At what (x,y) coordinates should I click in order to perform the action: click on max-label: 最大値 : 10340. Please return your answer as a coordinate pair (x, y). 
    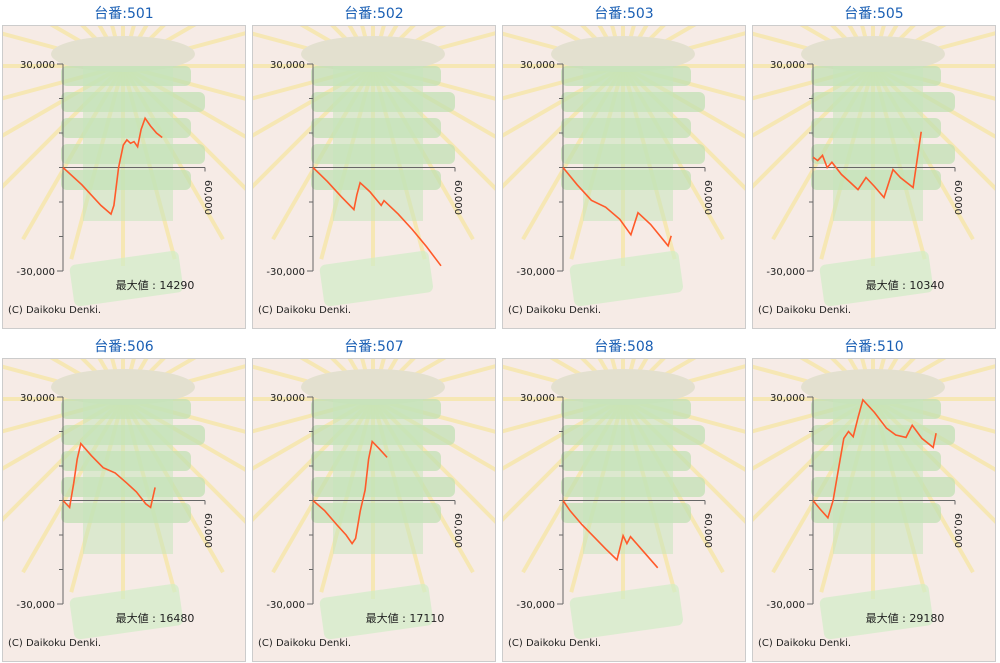
    Looking at the image, I should click on (905, 285).